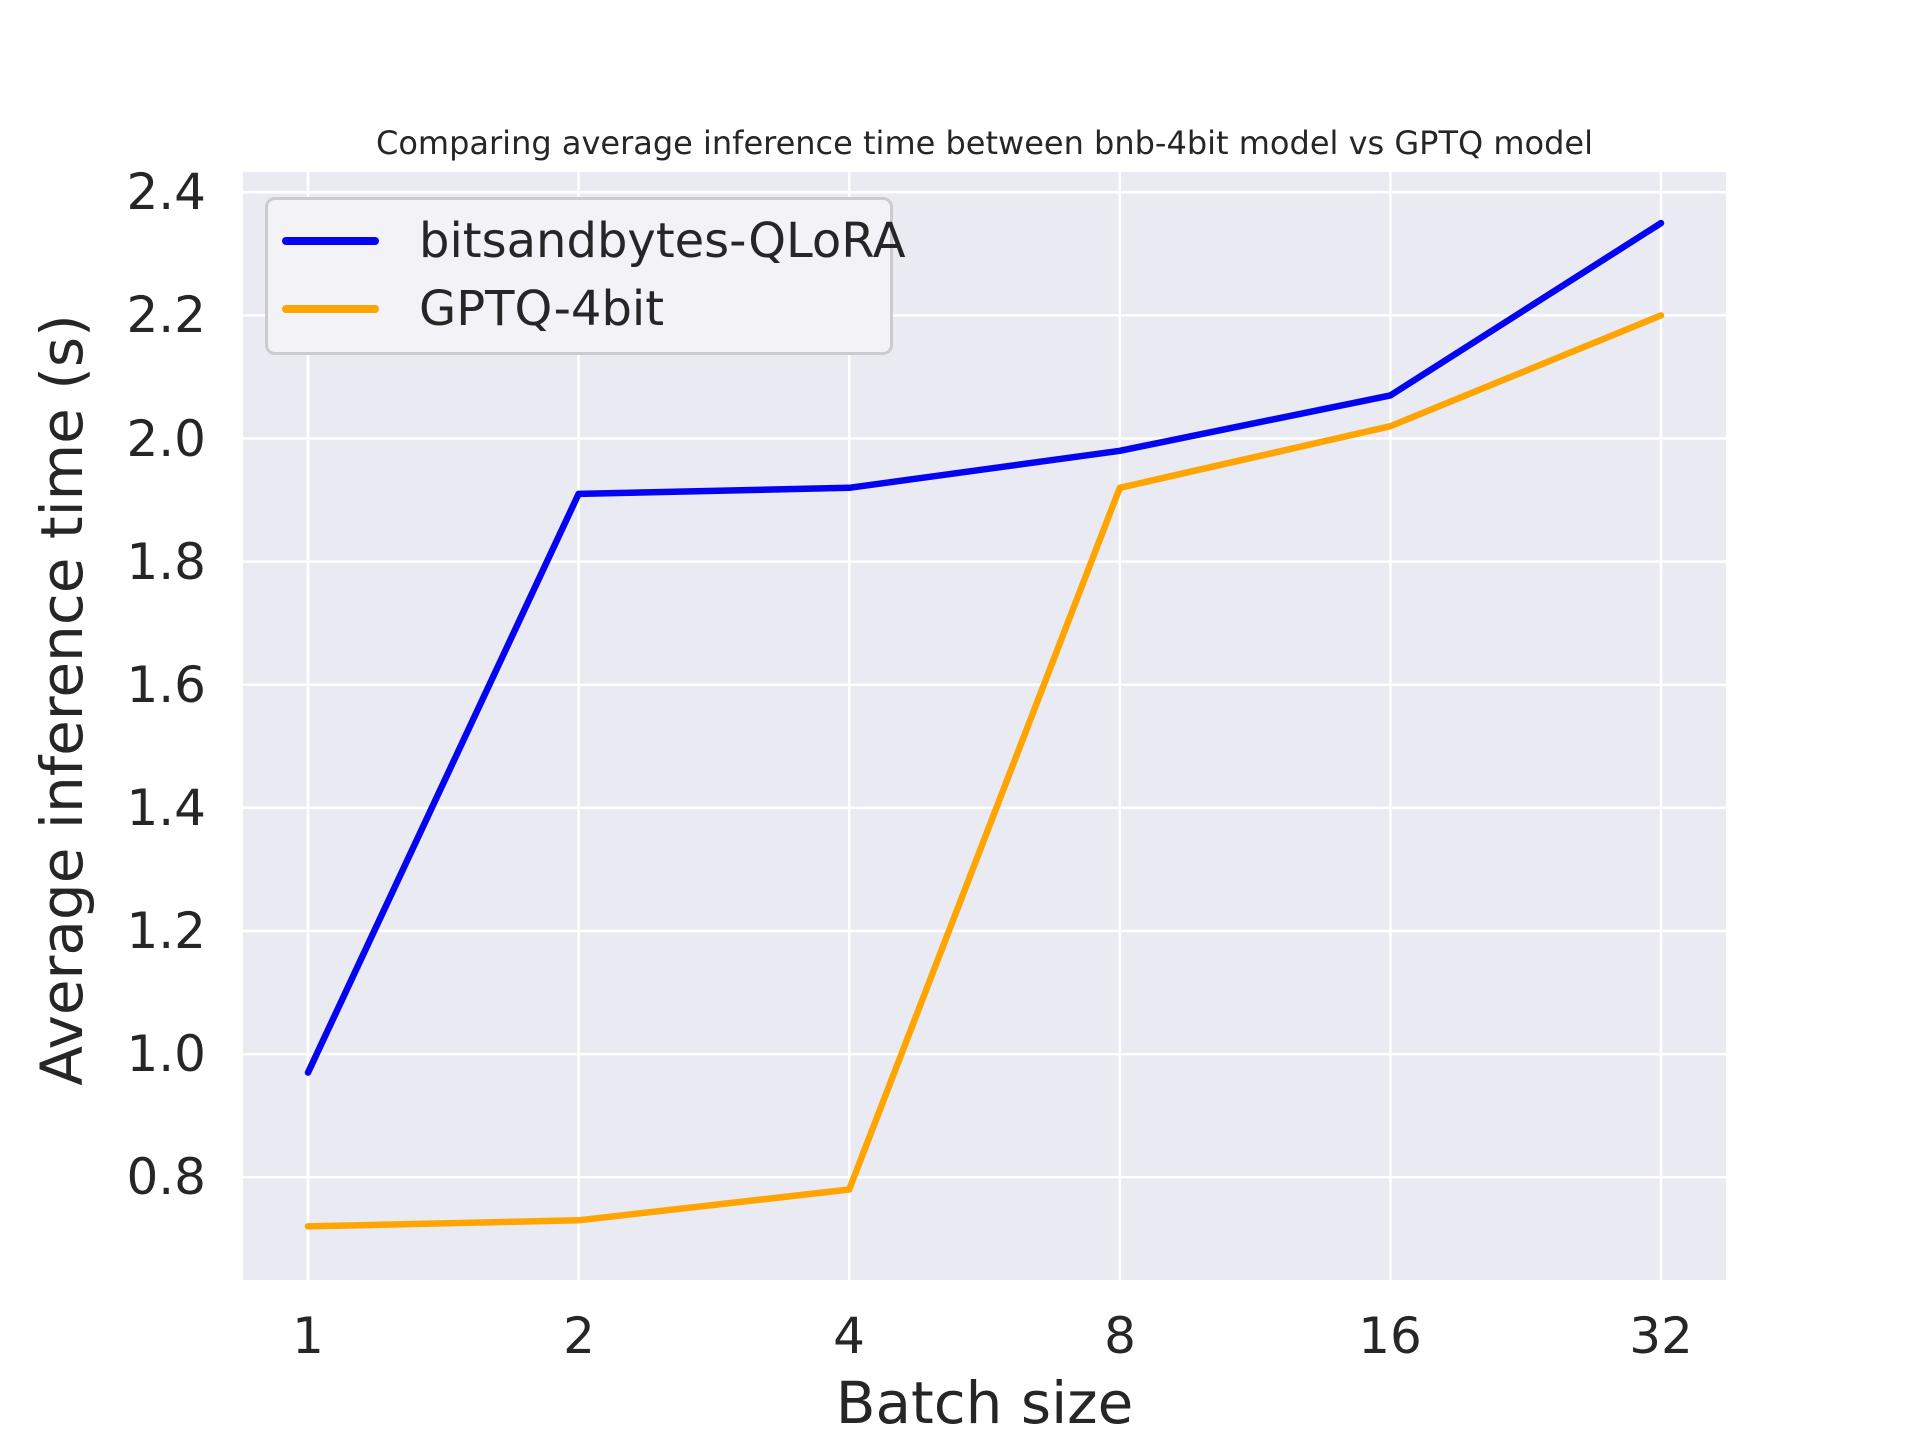 The width and height of the screenshot is (1920, 1440). Describe the element at coordinates (166, 1054) in the screenshot. I see `y-tick-label: 1.0` at that location.